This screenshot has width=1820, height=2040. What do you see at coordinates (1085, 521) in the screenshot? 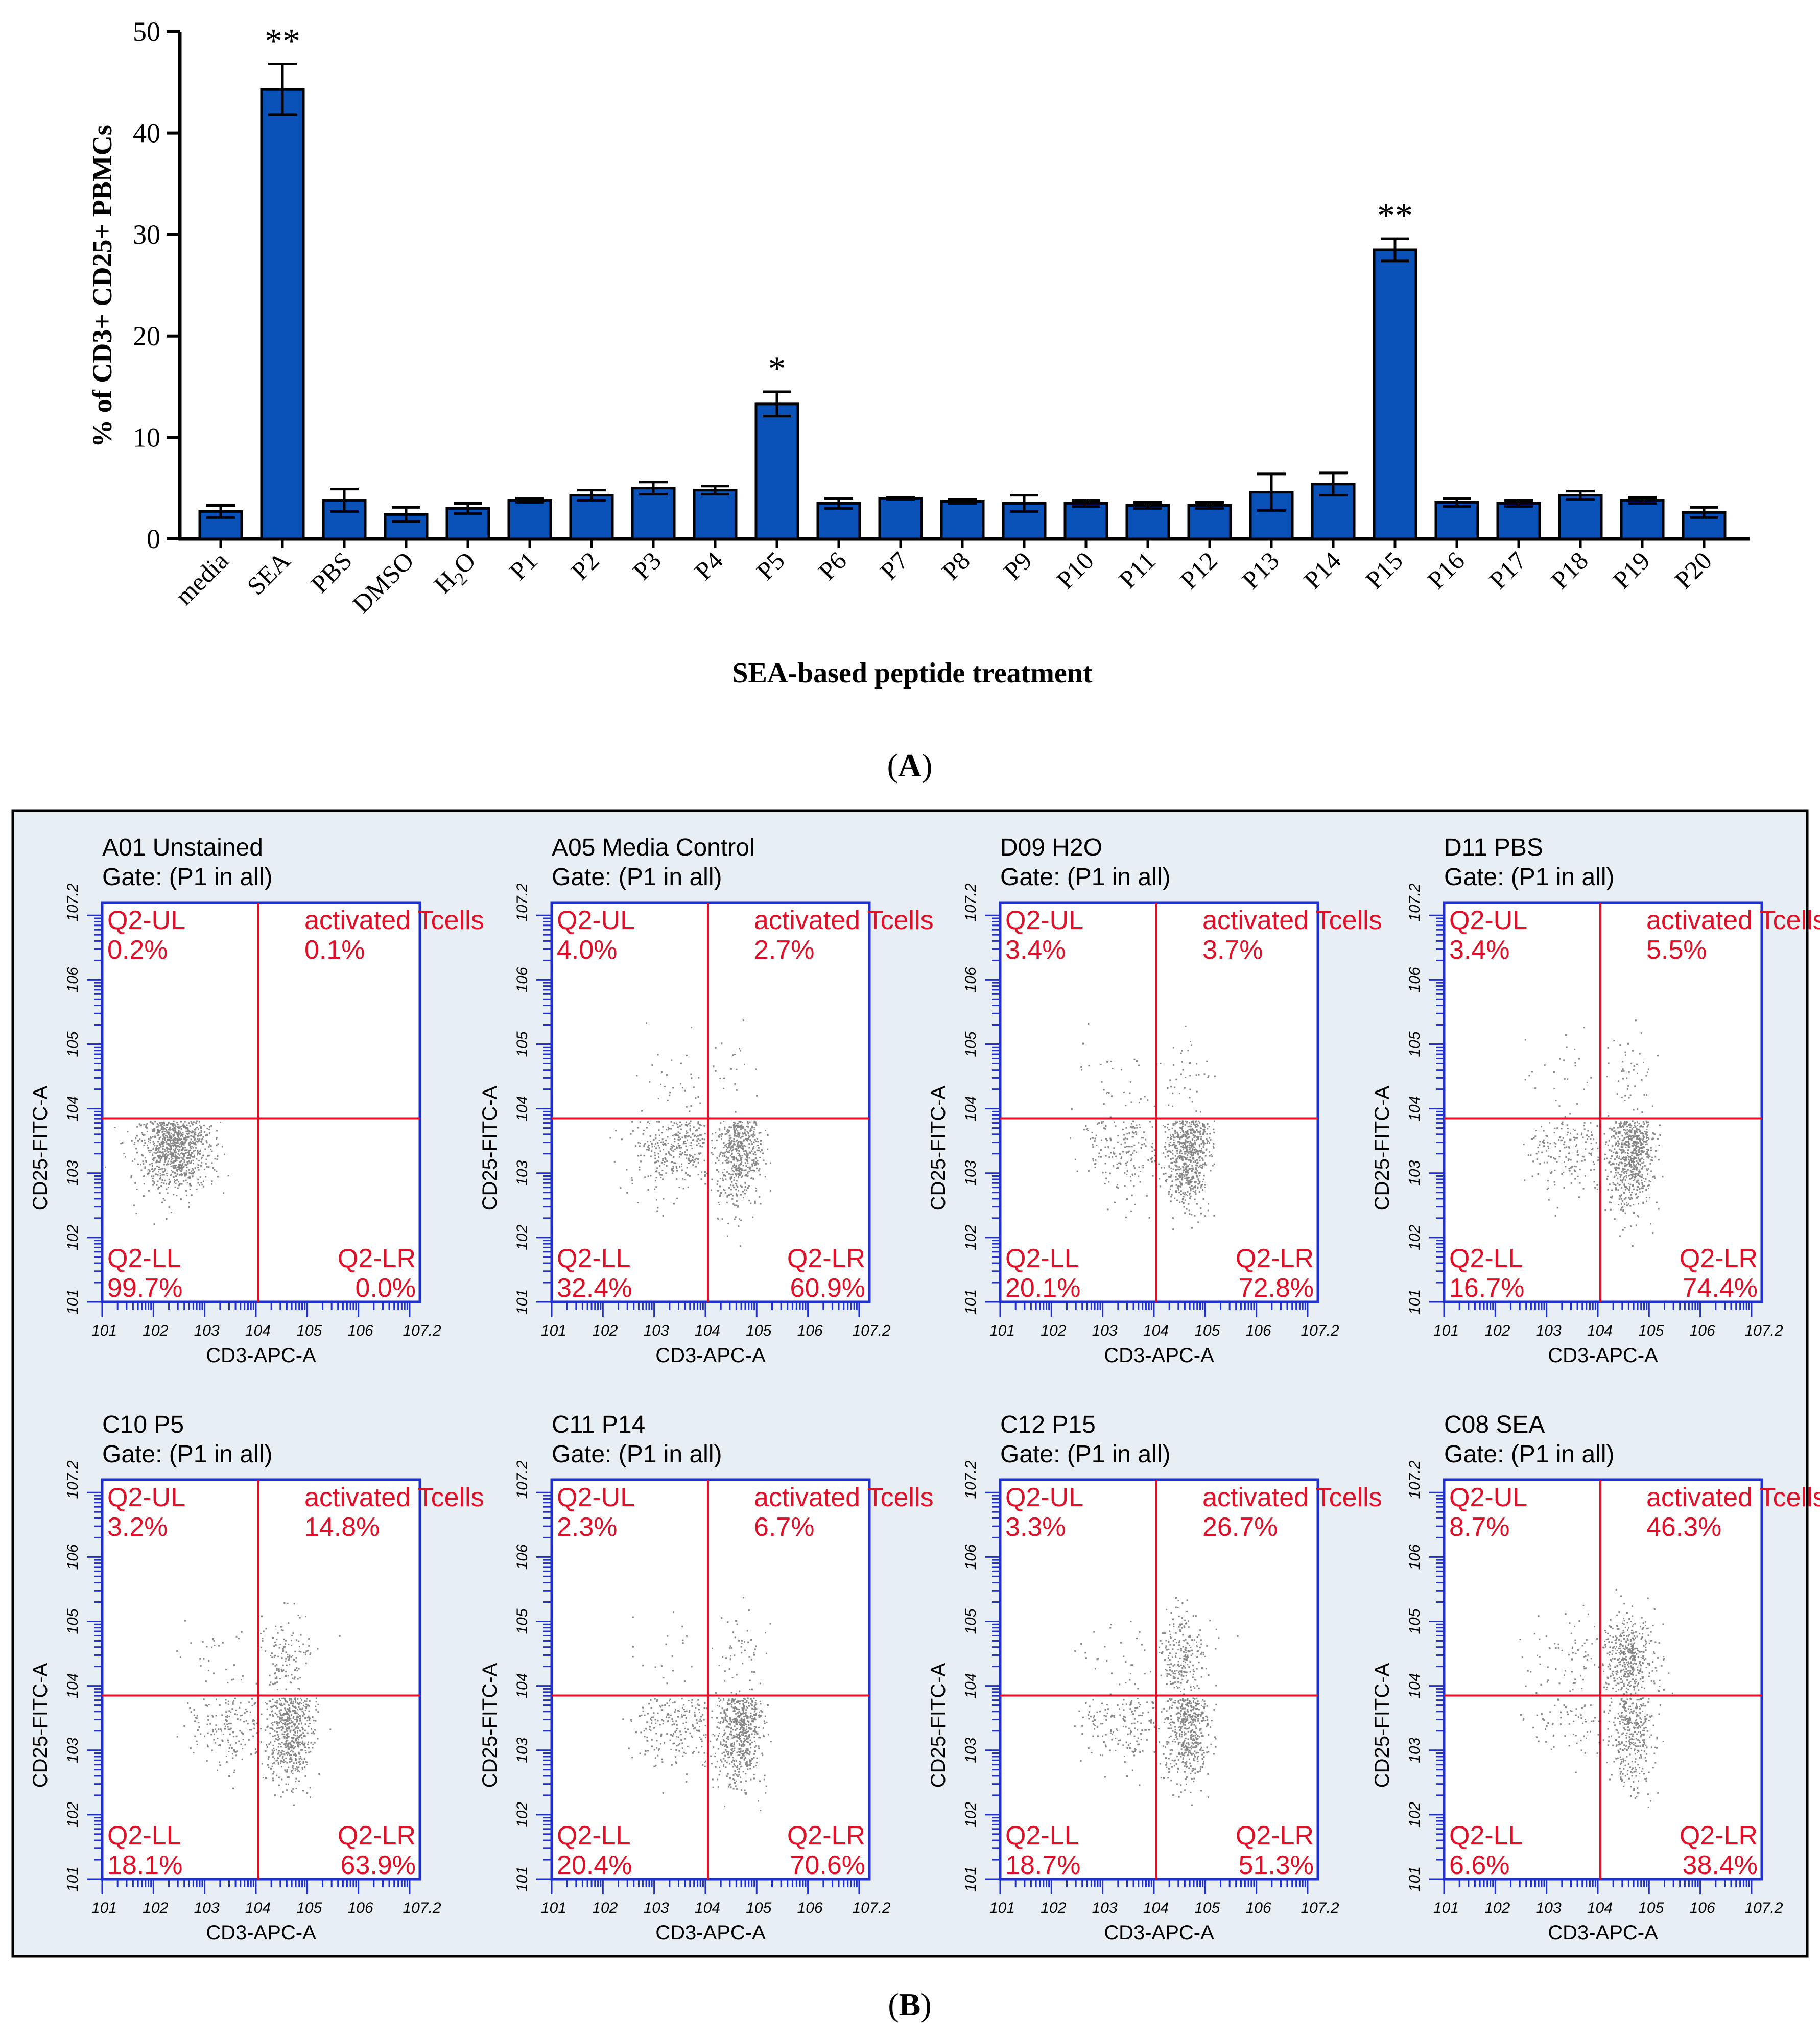
I see `bar-p10` at bounding box center [1085, 521].